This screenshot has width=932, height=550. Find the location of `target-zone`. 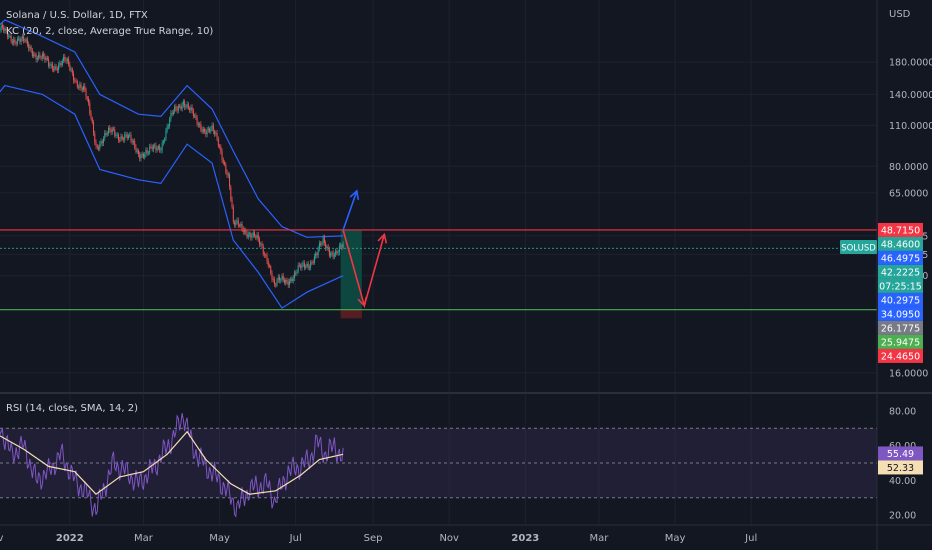

target-zone is located at coordinates (351, 270).